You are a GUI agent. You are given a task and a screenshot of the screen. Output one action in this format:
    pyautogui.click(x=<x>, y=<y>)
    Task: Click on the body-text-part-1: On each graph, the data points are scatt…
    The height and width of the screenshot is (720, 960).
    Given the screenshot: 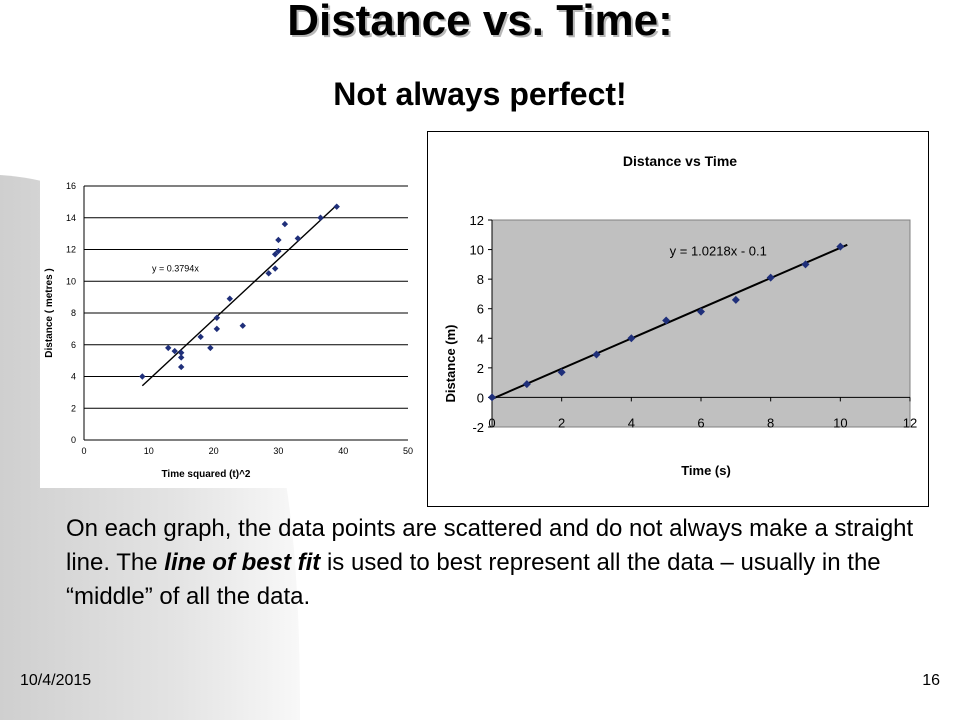 What is the action you would take?
    pyautogui.click(x=490, y=545)
    